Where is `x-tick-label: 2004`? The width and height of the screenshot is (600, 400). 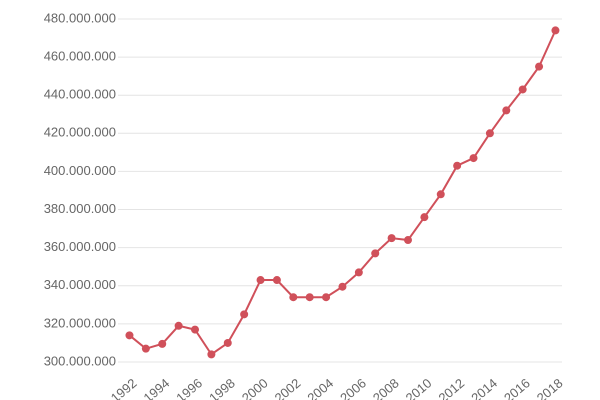 x-tick-label: 2004 is located at coordinates (320, 387).